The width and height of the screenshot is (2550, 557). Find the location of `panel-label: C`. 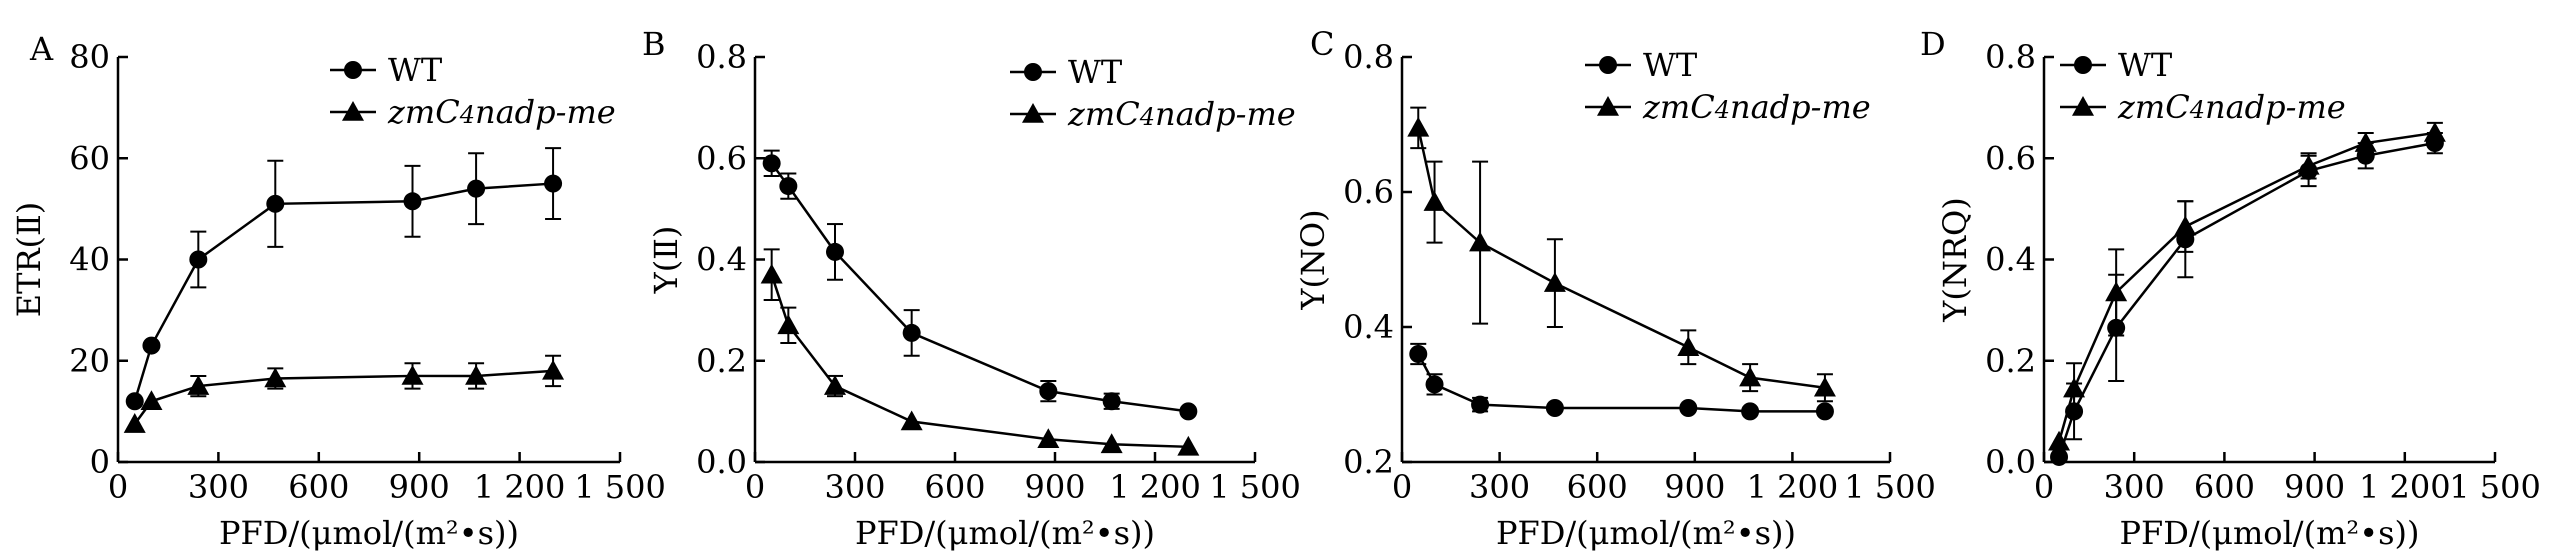

panel-label: C is located at coordinates (1322, 44).